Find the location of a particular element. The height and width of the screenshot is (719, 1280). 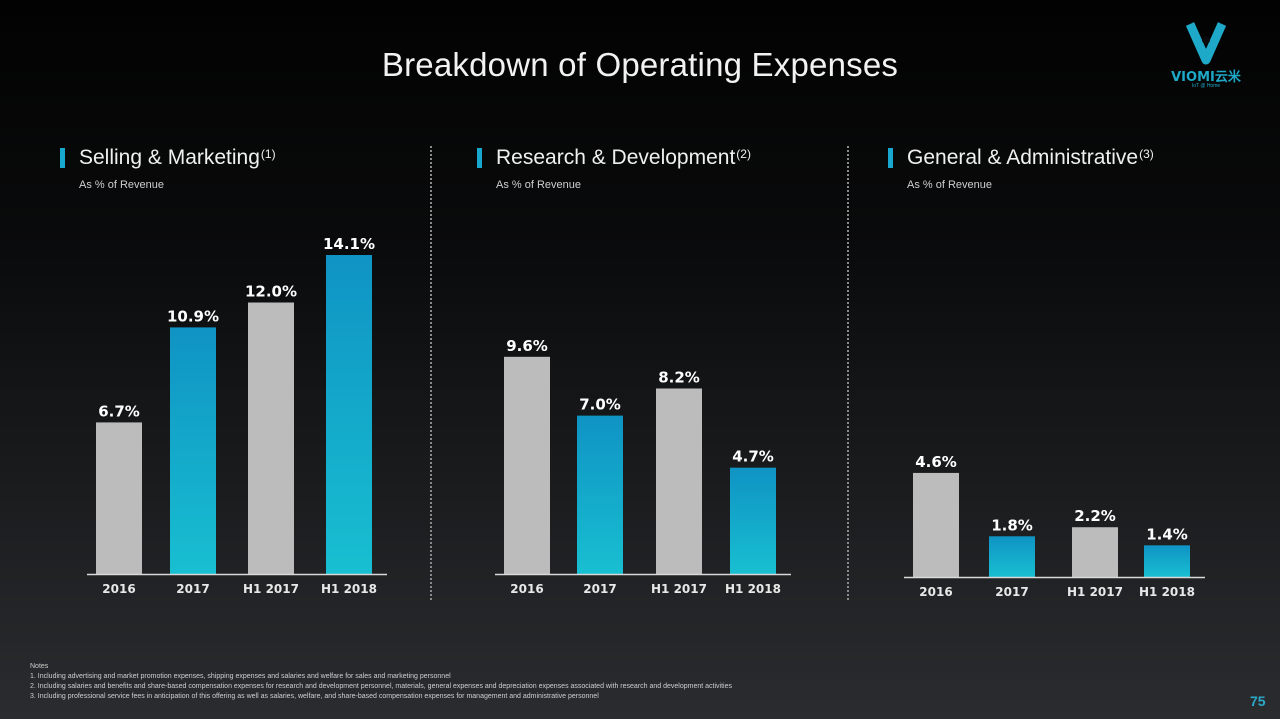

panel-heading: Selling & Marketing(1) is located at coordinates (177, 158).